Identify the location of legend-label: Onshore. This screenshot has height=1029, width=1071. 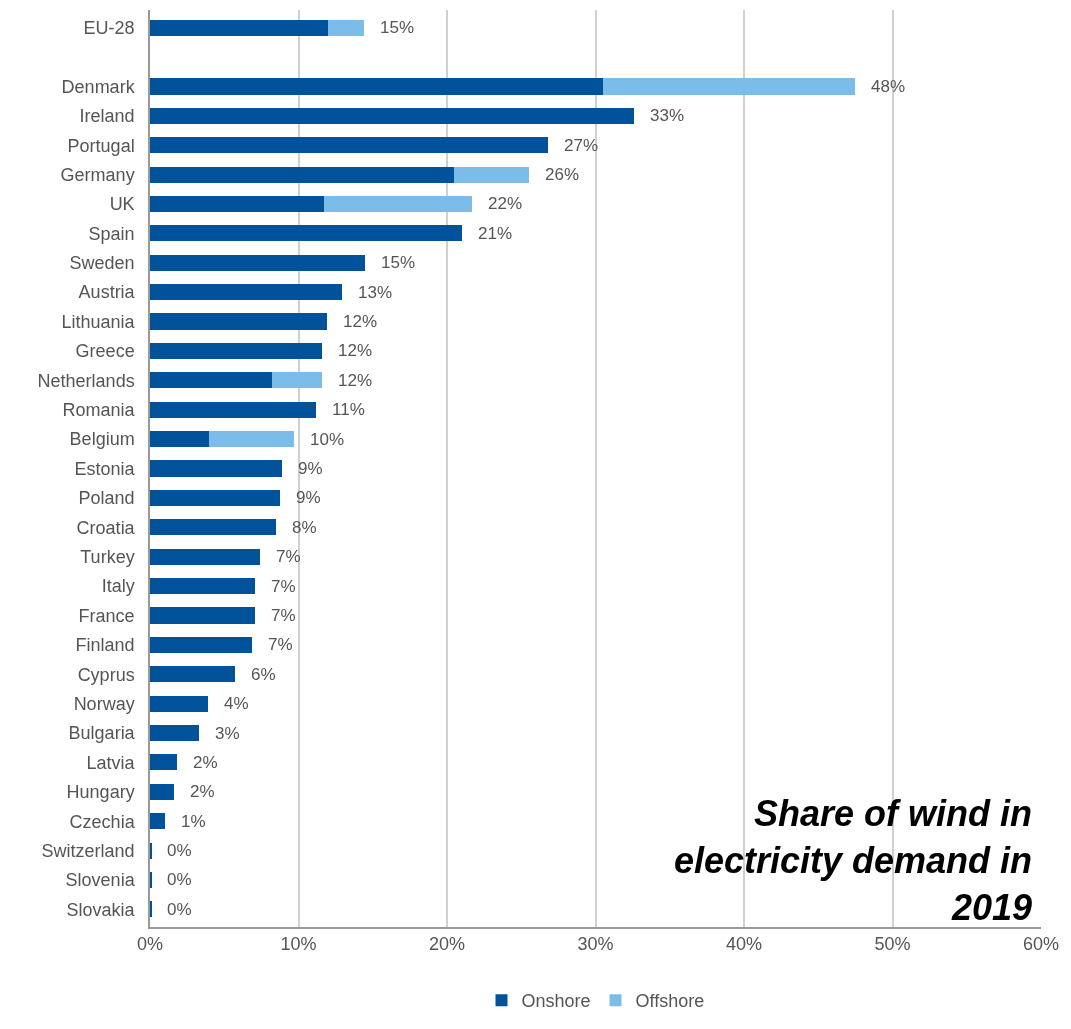
(556, 1001).